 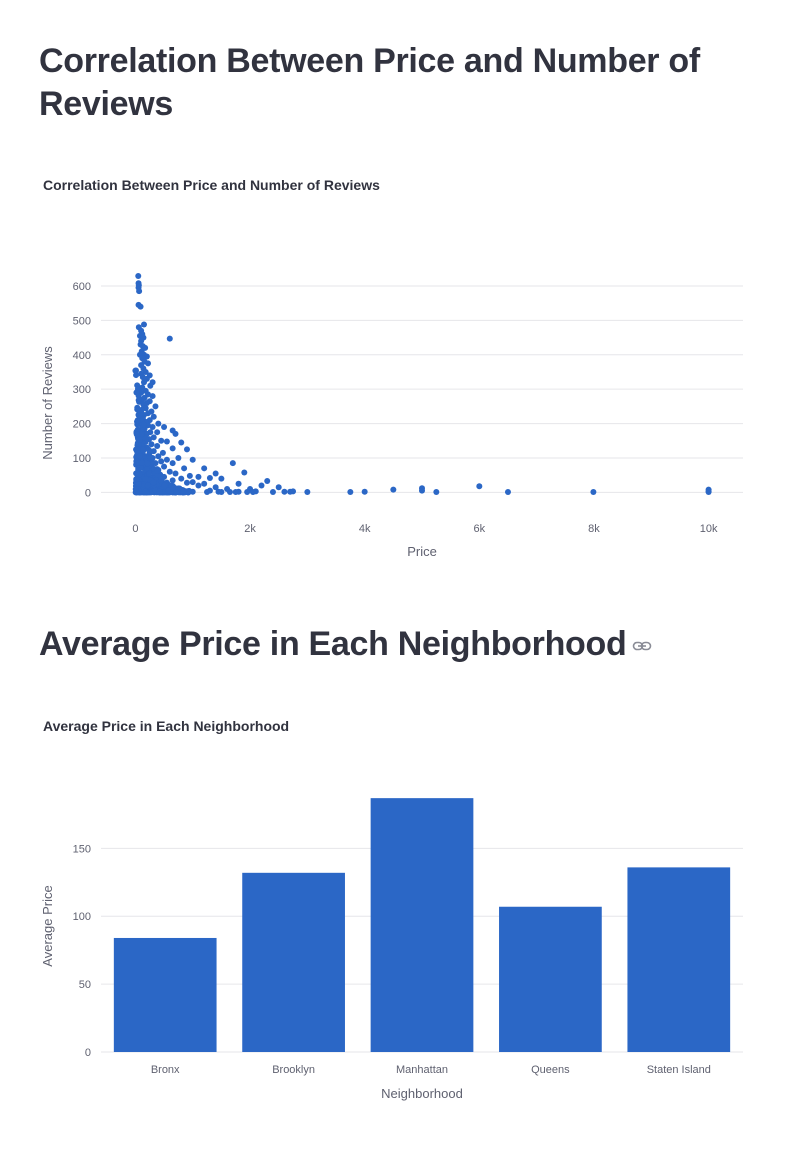 What do you see at coordinates (82, 356) in the screenshot?
I see `y-tick-label: 400` at bounding box center [82, 356].